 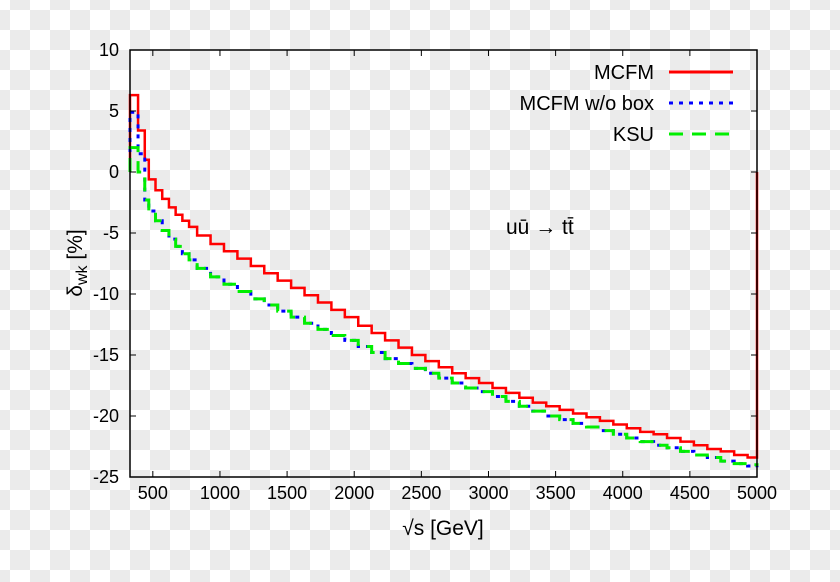 I want to click on y-tick-label: 0, so click(x=114, y=172).